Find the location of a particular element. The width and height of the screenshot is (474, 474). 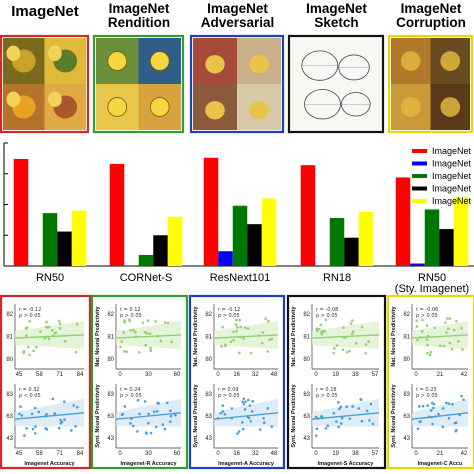

x-tick-label: 19 is located at coordinates (335, 454).